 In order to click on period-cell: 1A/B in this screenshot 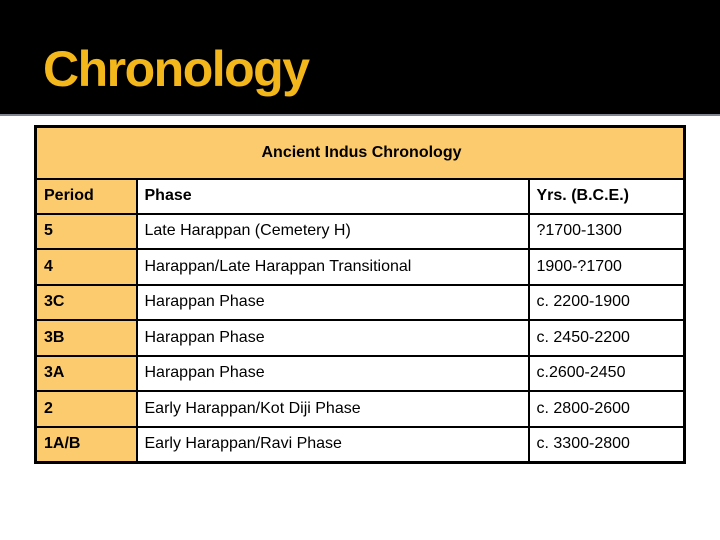, I will do `click(86, 444)`.